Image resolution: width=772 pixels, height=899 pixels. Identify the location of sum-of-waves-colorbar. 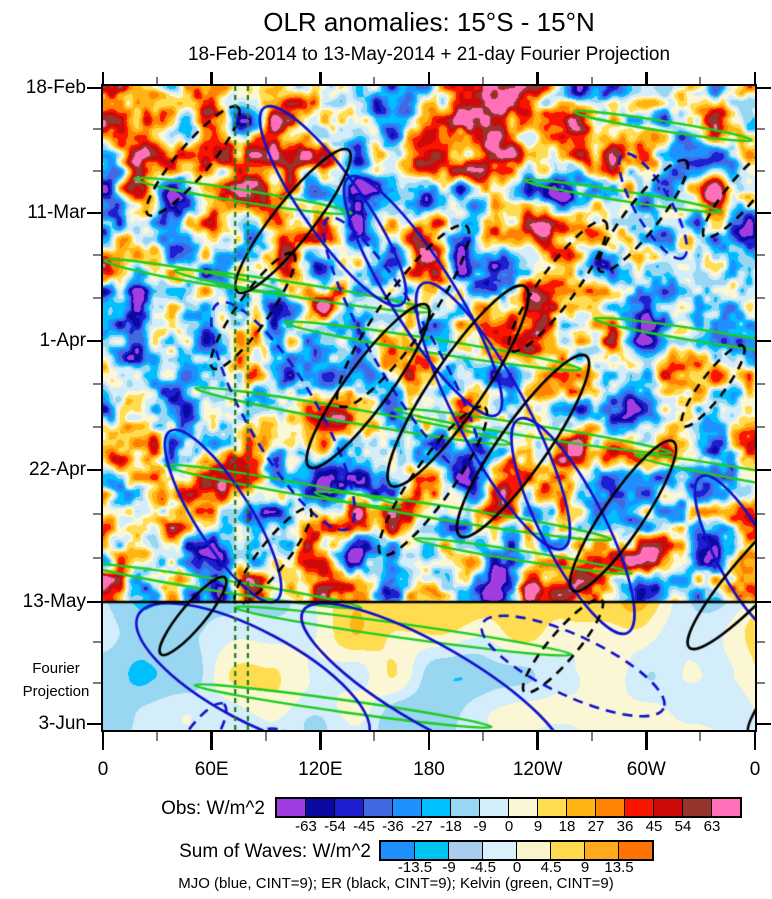
(516, 850).